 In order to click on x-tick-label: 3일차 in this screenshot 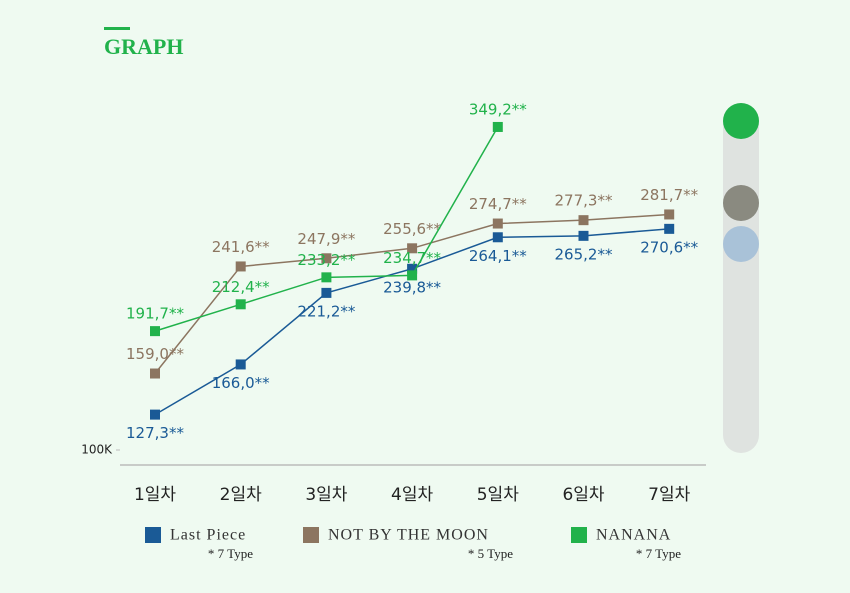, I will do `click(326, 495)`.